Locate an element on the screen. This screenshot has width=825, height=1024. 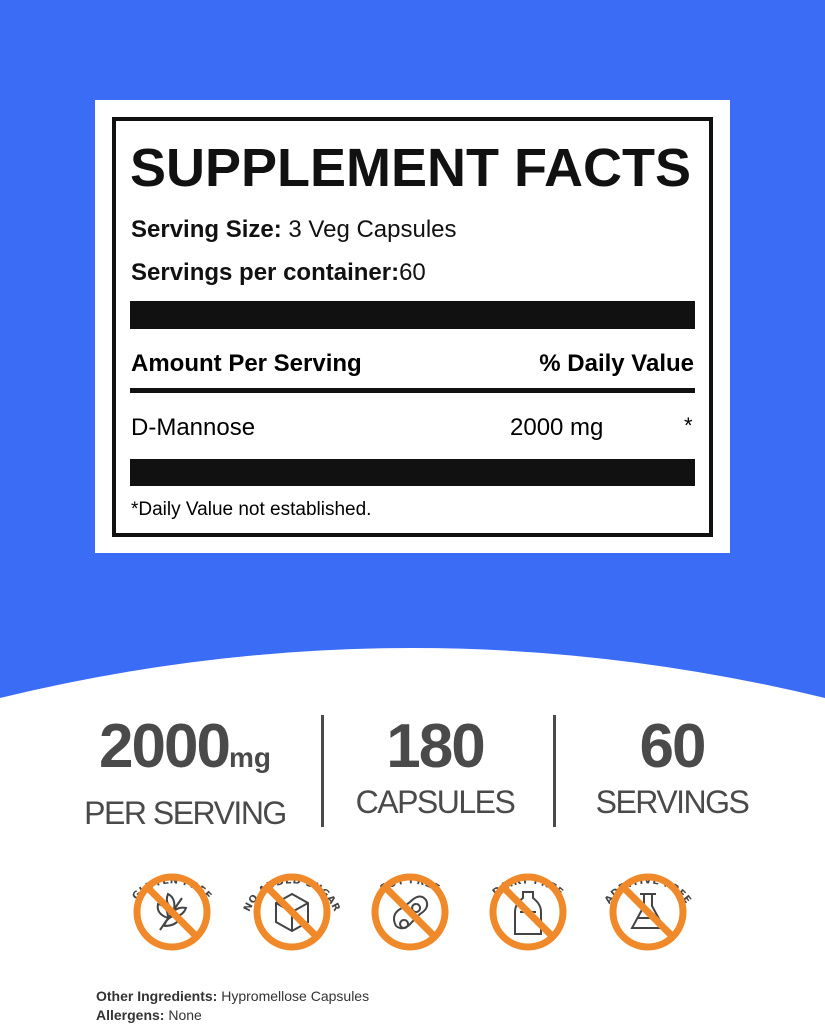
serving-size-value: 3 Veg Capsules is located at coordinates (372, 229).